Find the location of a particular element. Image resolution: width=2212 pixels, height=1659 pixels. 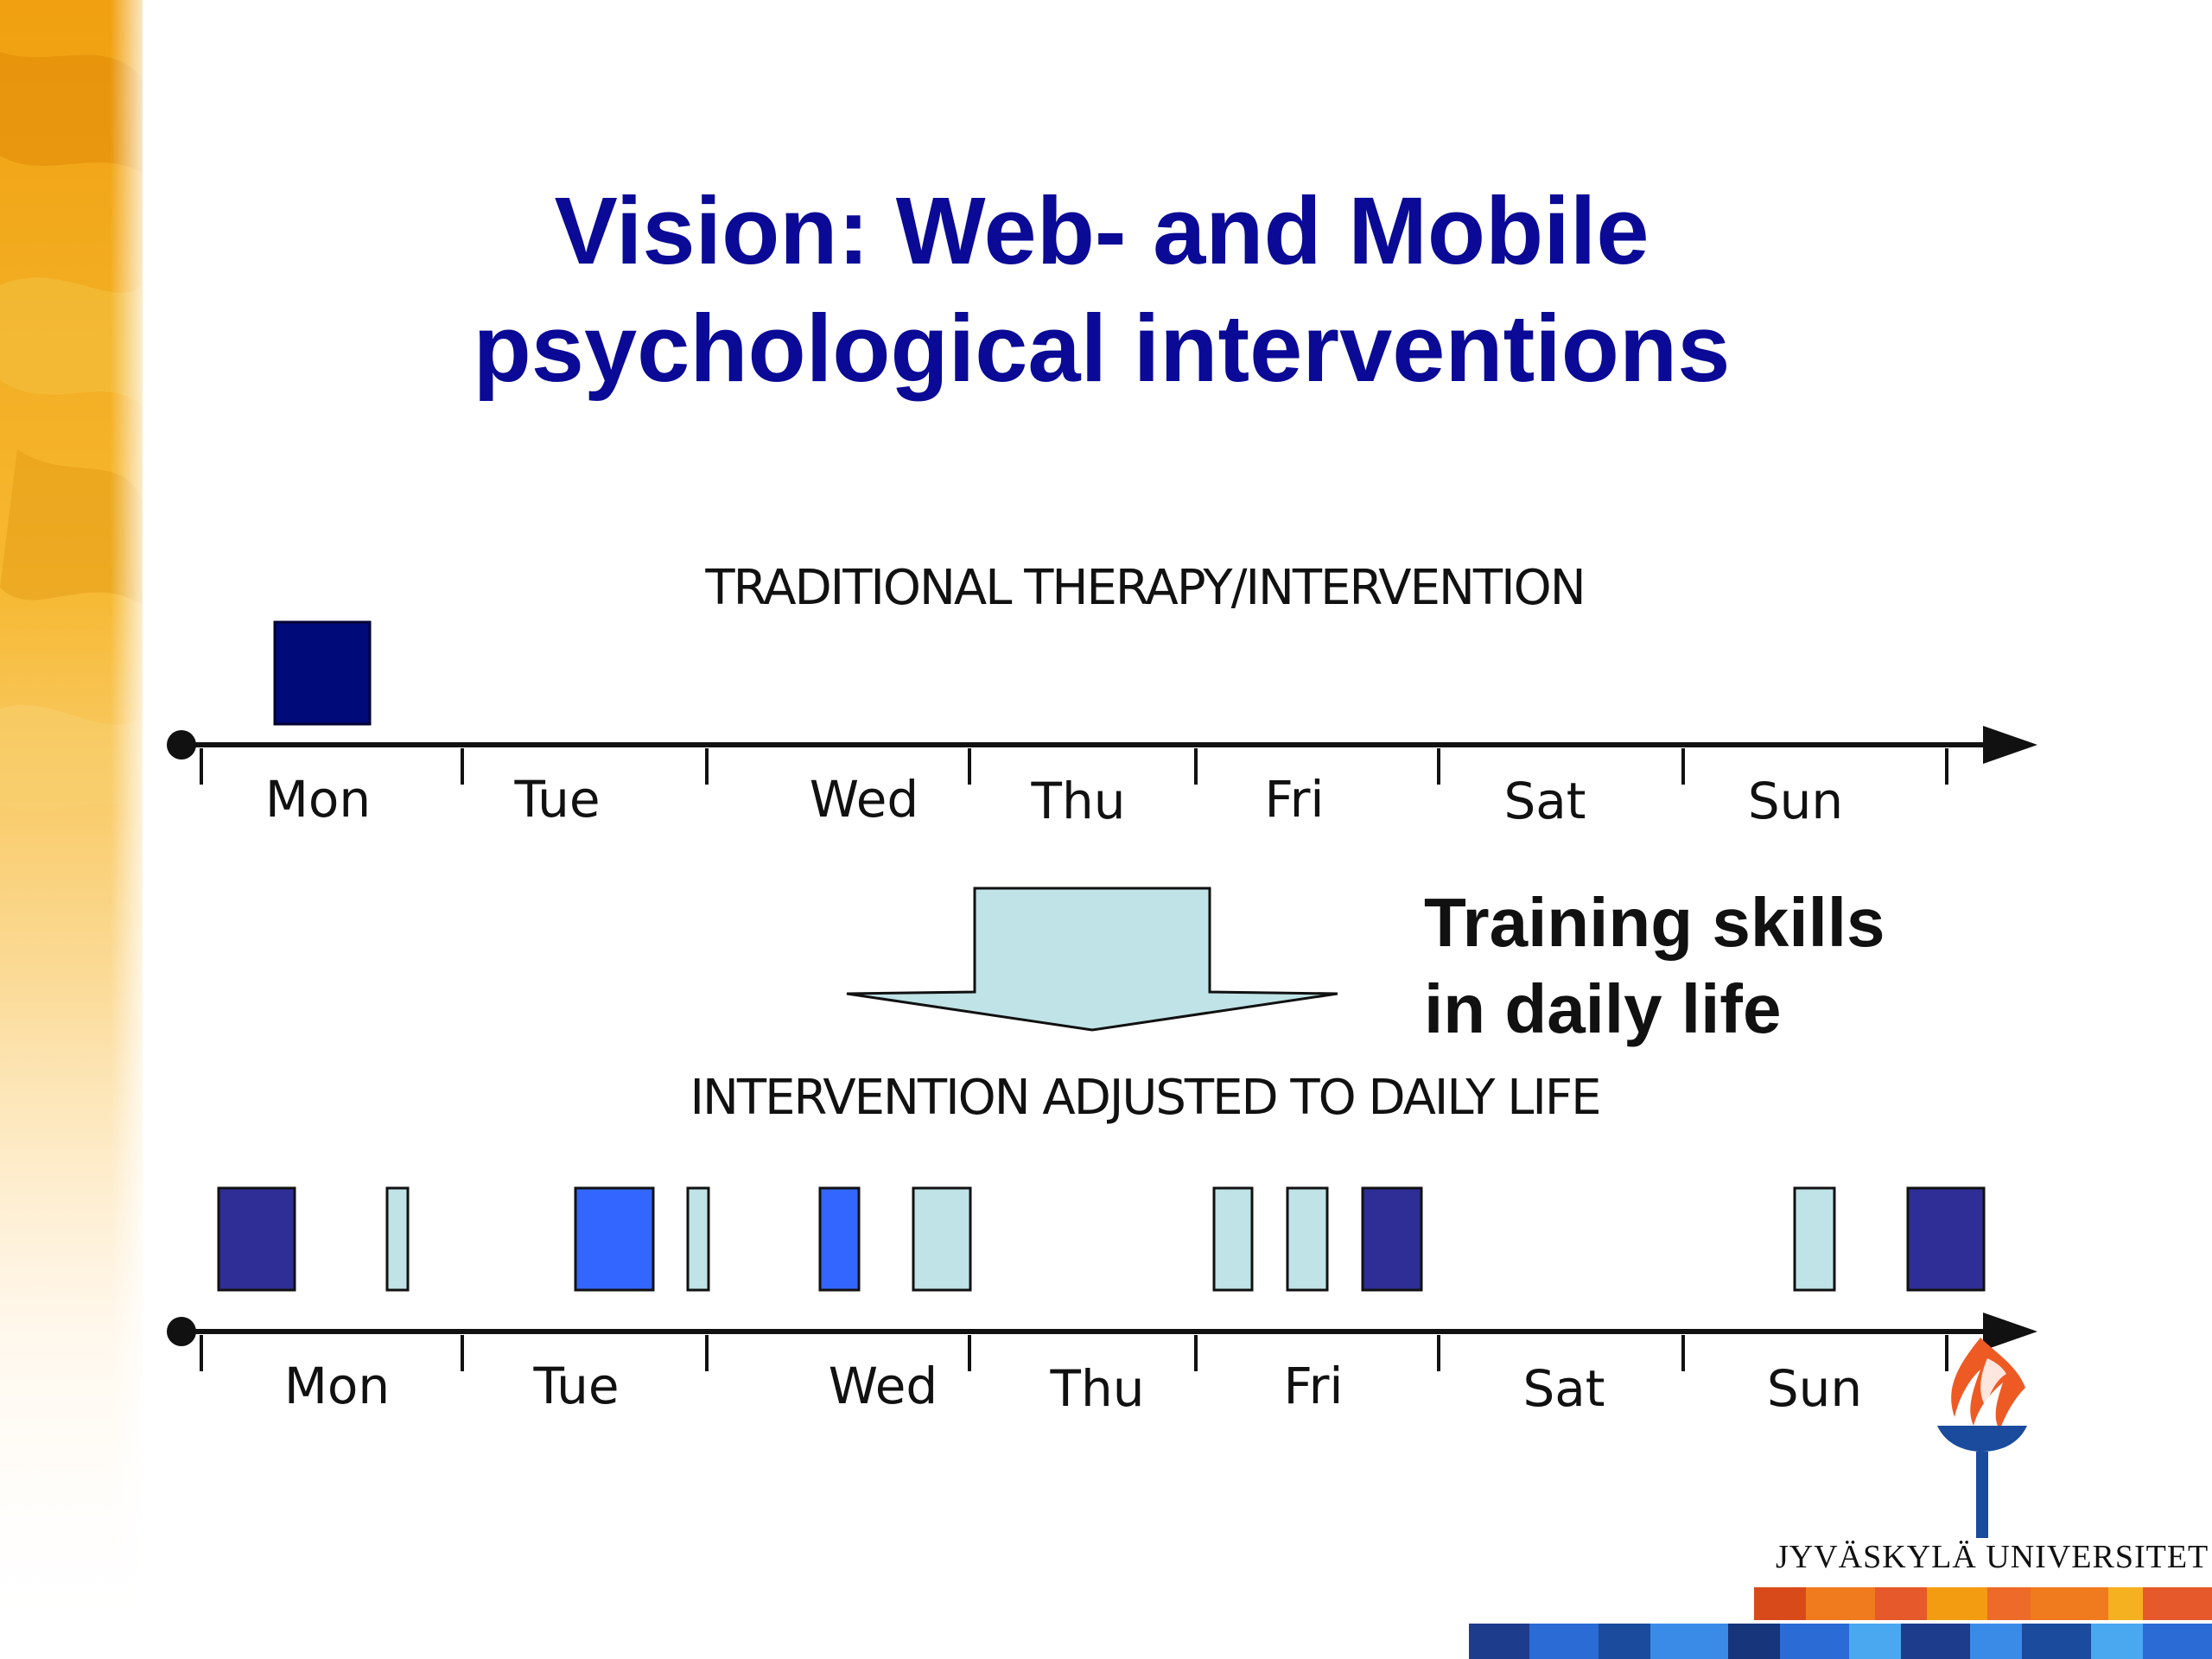

training-skills-note: Training skills in daily life is located at coordinates (1654, 966).